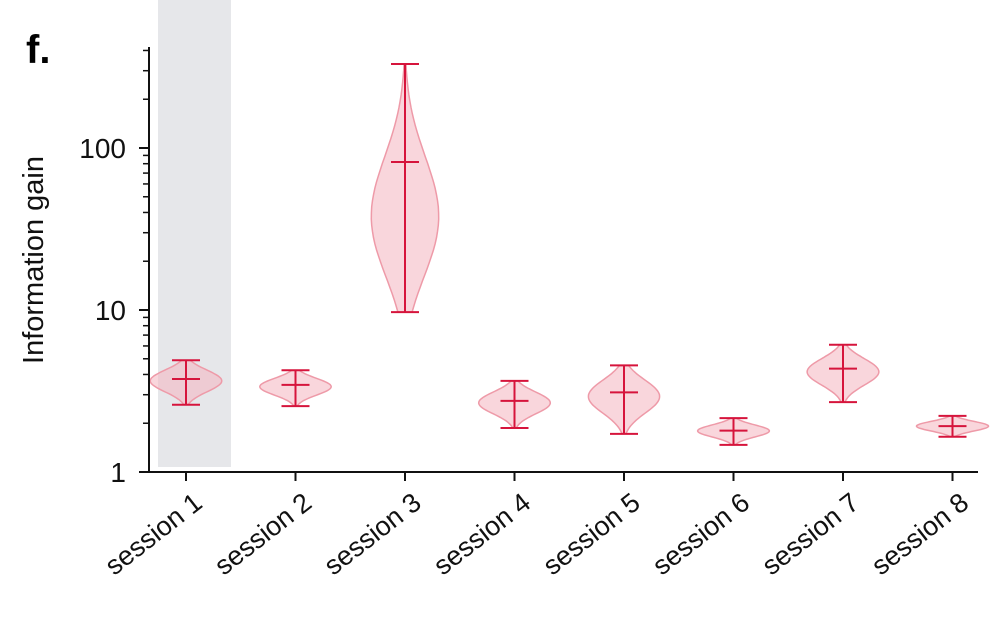 The width and height of the screenshot is (1000, 635). Describe the element at coordinates (114, 267) in the screenshot. I see `y-axis: 1 10 100` at that location.